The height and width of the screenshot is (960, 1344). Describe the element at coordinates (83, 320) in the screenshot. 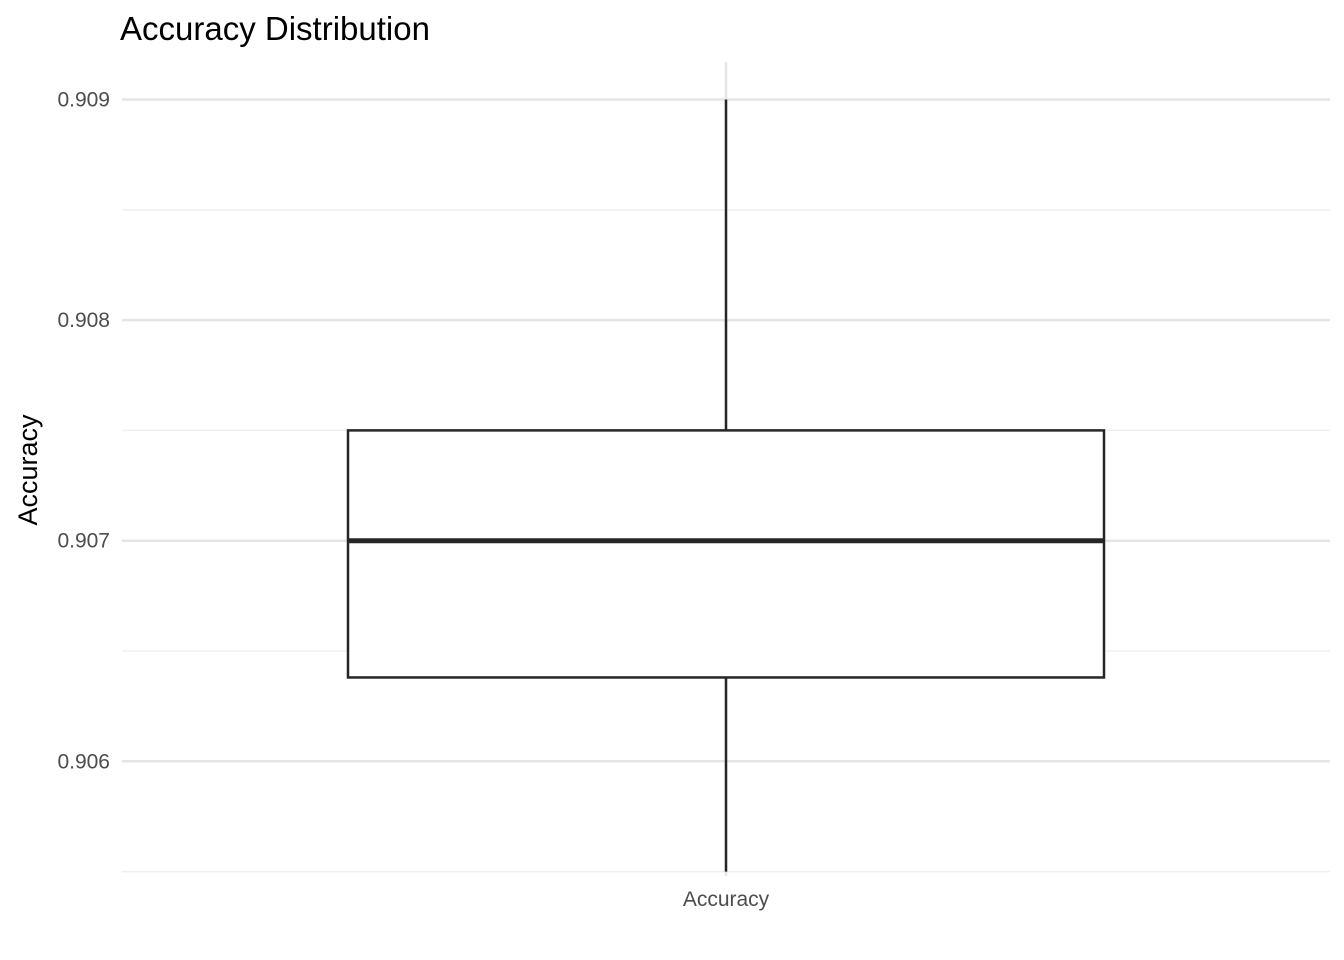

I see `y-tick-label: 0.908` at that location.